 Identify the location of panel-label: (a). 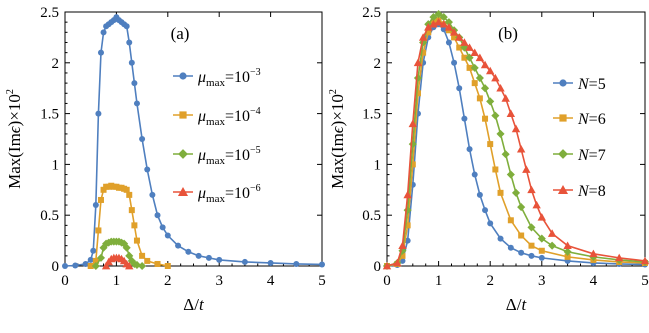
(180, 33).